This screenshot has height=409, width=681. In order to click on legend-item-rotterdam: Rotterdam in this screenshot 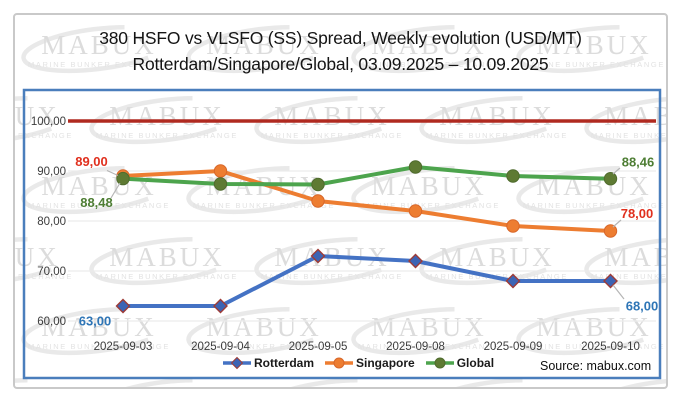, I will do `click(268, 363)`.